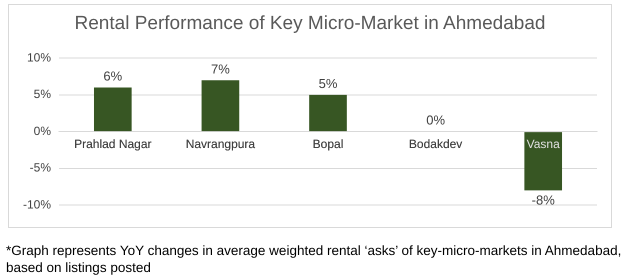  What do you see at coordinates (43, 94) in the screenshot?
I see `y-tick-label: 5%` at bounding box center [43, 94].